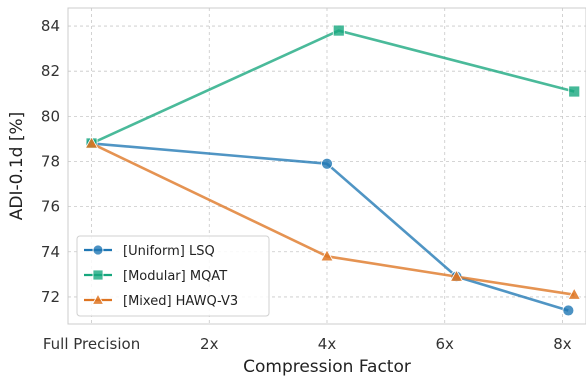  Describe the element at coordinates (327, 367) in the screenshot. I see `x-axis-title: Compression Factor` at that location.